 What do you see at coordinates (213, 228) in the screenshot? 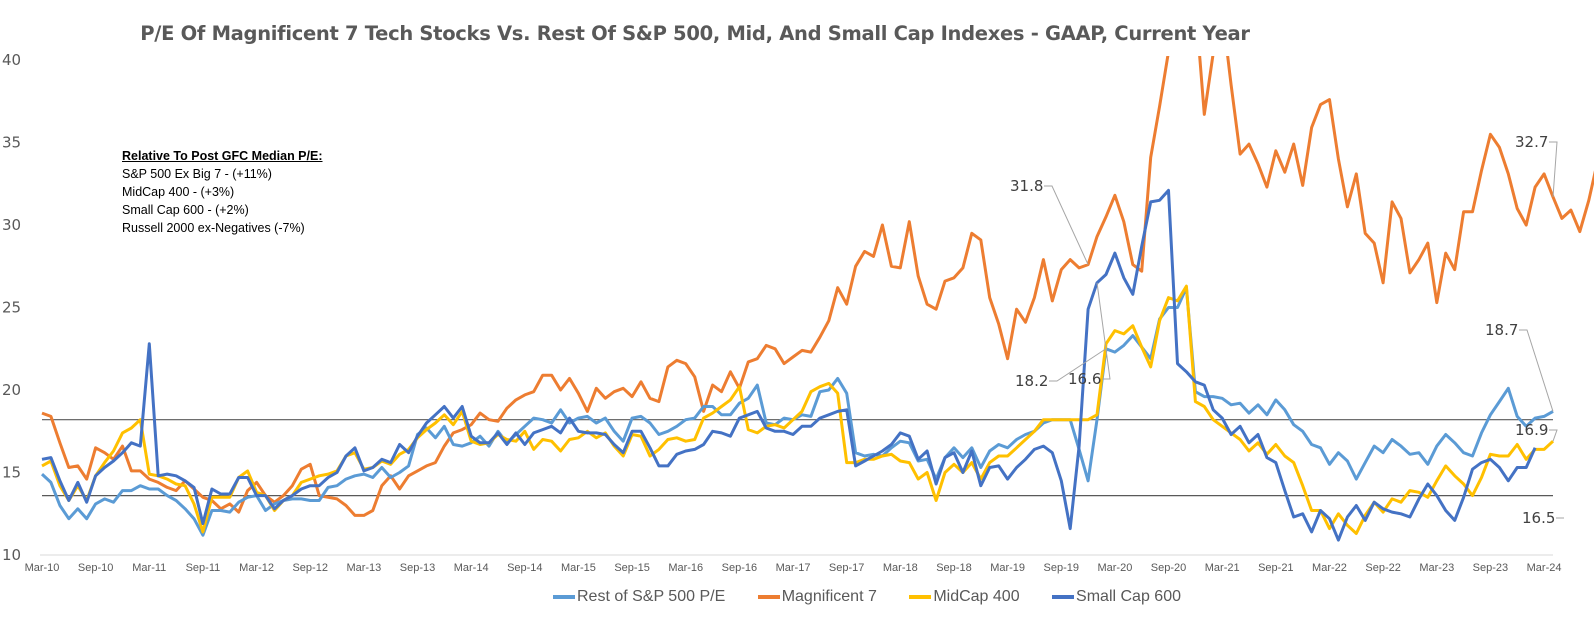
I see `note-line: Russell 2000 ex-Negatives (-7%)` at bounding box center [213, 228].